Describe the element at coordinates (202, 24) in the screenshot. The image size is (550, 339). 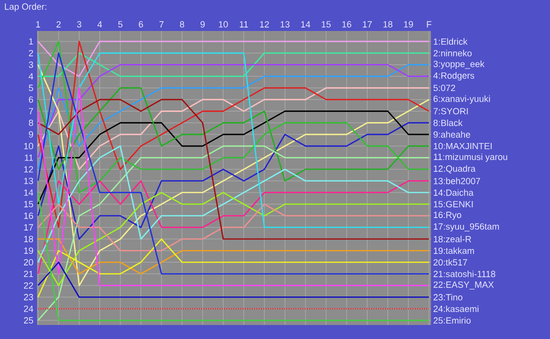
I see `x-tick-label: 9` at that location.